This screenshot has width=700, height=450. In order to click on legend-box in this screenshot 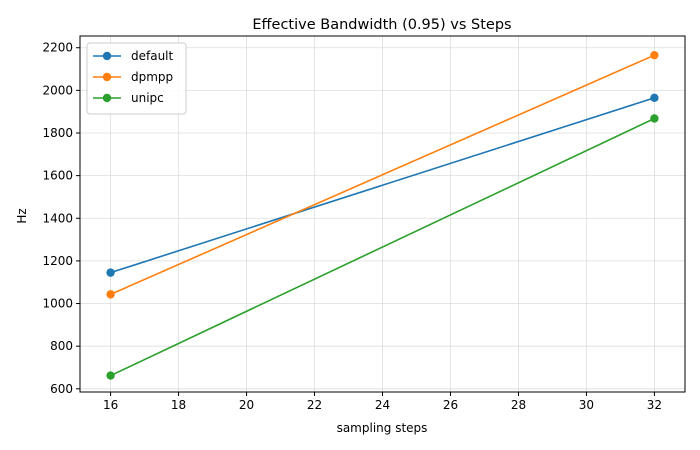, I will do `click(136, 78)`.